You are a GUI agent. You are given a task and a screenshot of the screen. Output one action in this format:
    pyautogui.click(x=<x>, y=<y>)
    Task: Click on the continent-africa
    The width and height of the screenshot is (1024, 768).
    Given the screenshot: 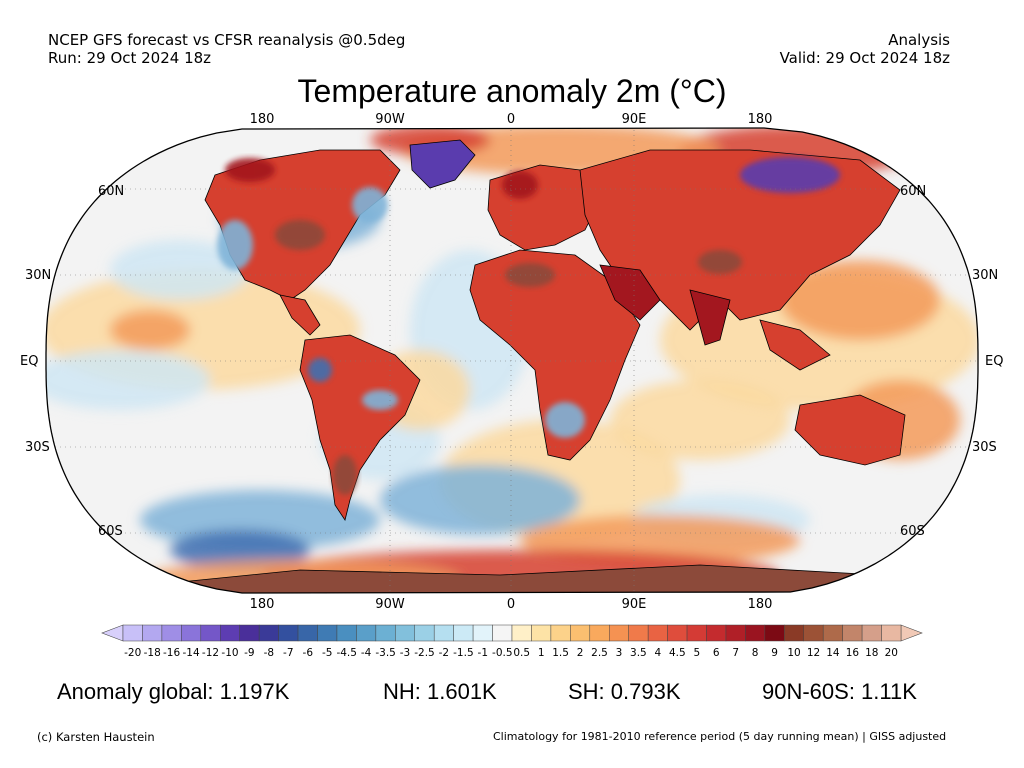 What is the action you would take?
    pyautogui.click(x=555, y=355)
    